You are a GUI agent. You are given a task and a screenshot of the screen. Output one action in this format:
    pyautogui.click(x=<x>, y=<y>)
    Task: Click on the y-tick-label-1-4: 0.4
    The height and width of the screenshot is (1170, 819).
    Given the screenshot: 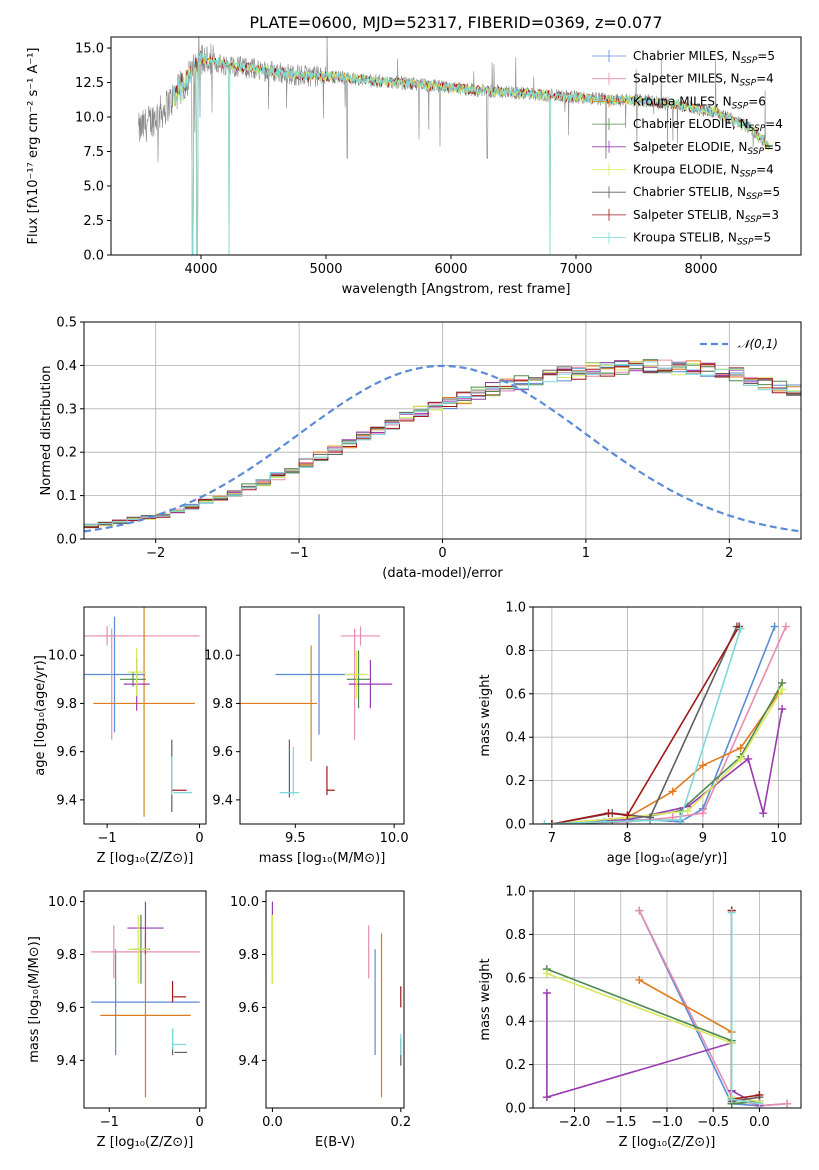 What is the action you would take?
    pyautogui.click(x=66, y=366)
    